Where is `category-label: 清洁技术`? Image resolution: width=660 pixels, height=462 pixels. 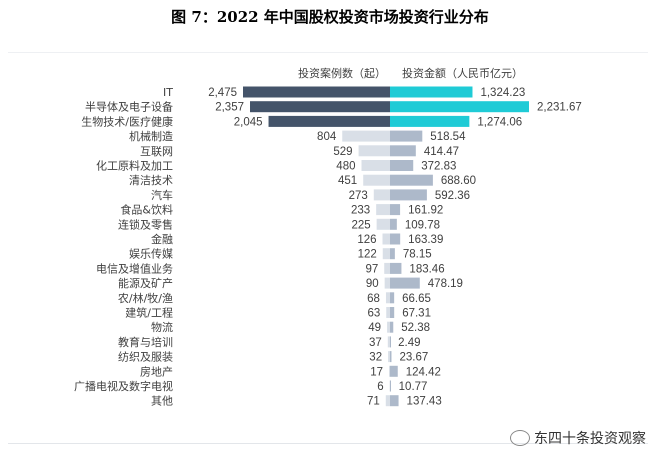
category-label: 清洁技术 is located at coordinates (151, 180).